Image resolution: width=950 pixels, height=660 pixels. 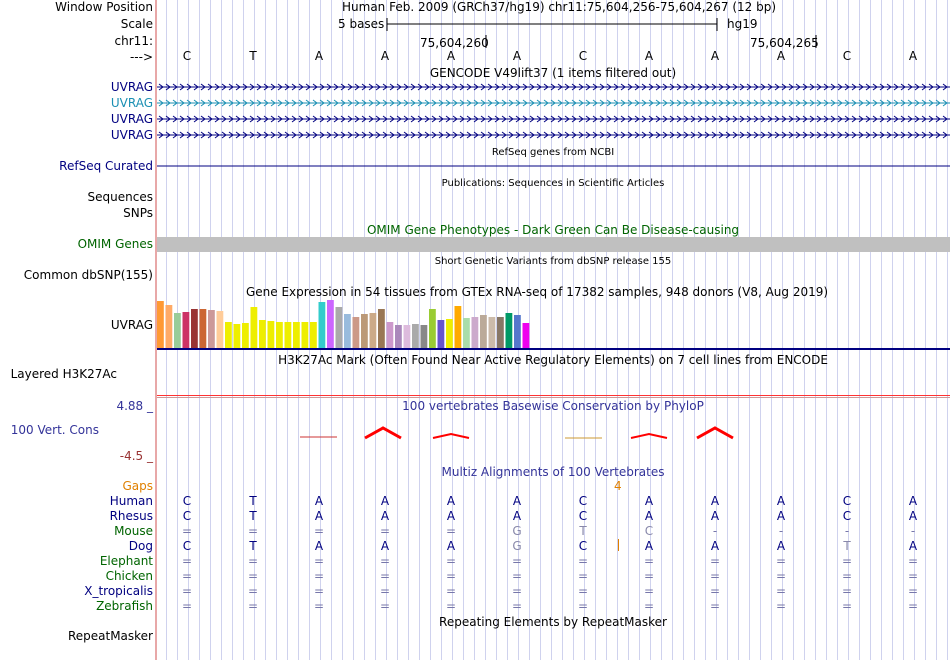 I want to click on species-label-dog: Dog, so click(x=140, y=546).